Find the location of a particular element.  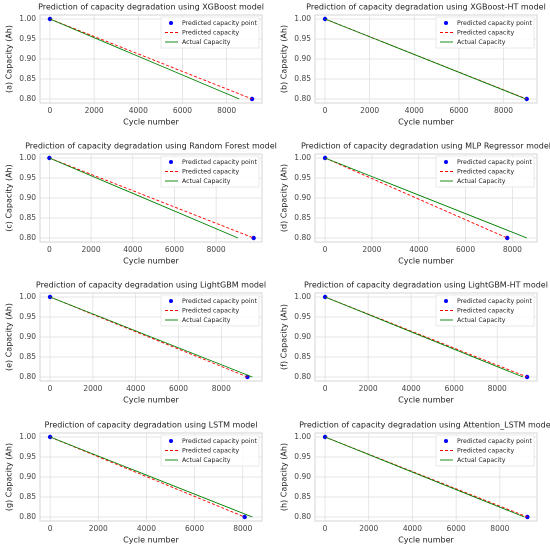

y-axis-label: (a) Capacity (Ah) is located at coordinates (9, 59).